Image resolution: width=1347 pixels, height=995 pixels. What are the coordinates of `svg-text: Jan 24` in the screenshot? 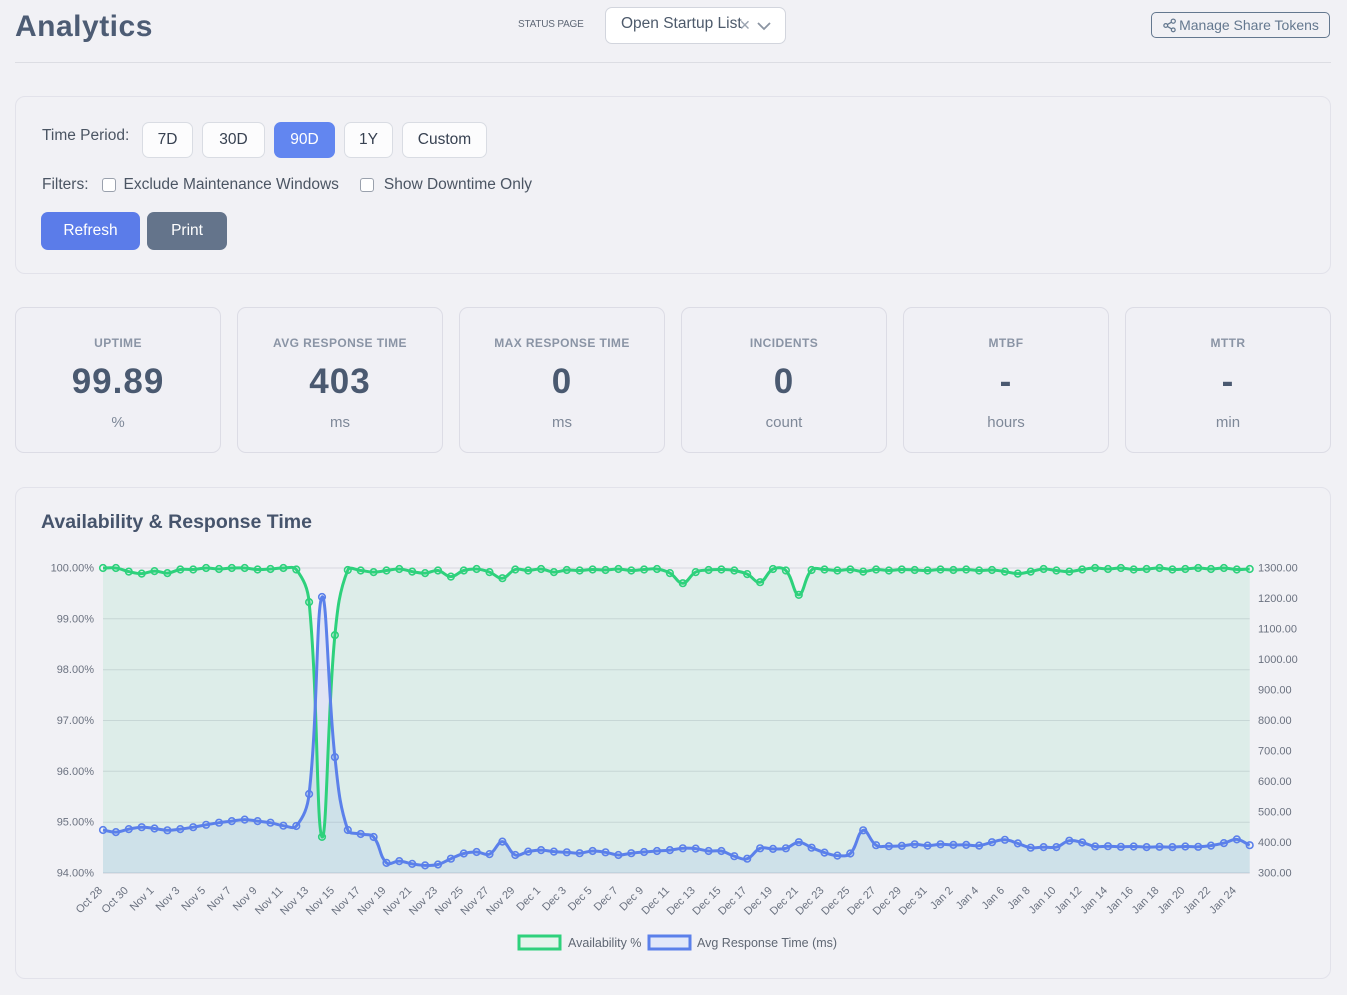 It's located at (1223, 901).